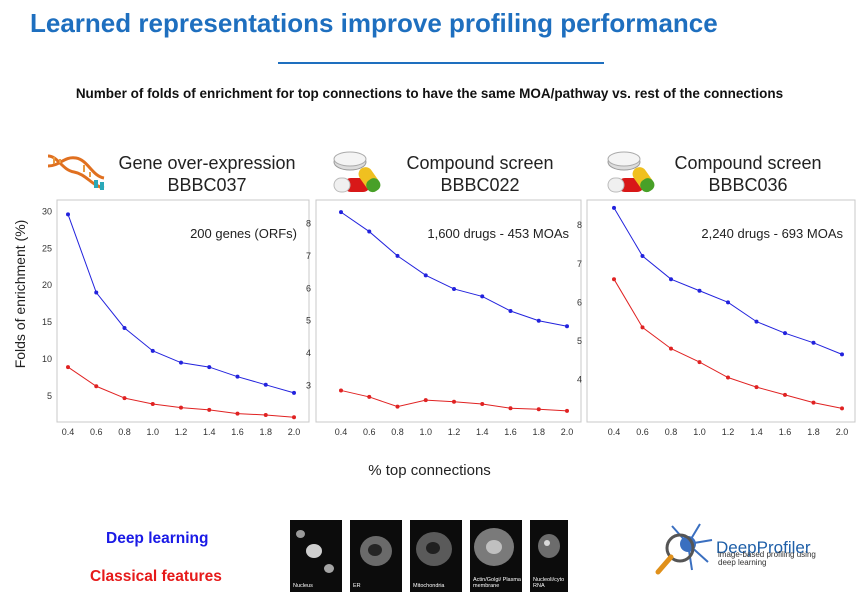 This screenshot has width=859, height=599. I want to click on chart-1-xtick-4: 1.2, so click(181, 432).